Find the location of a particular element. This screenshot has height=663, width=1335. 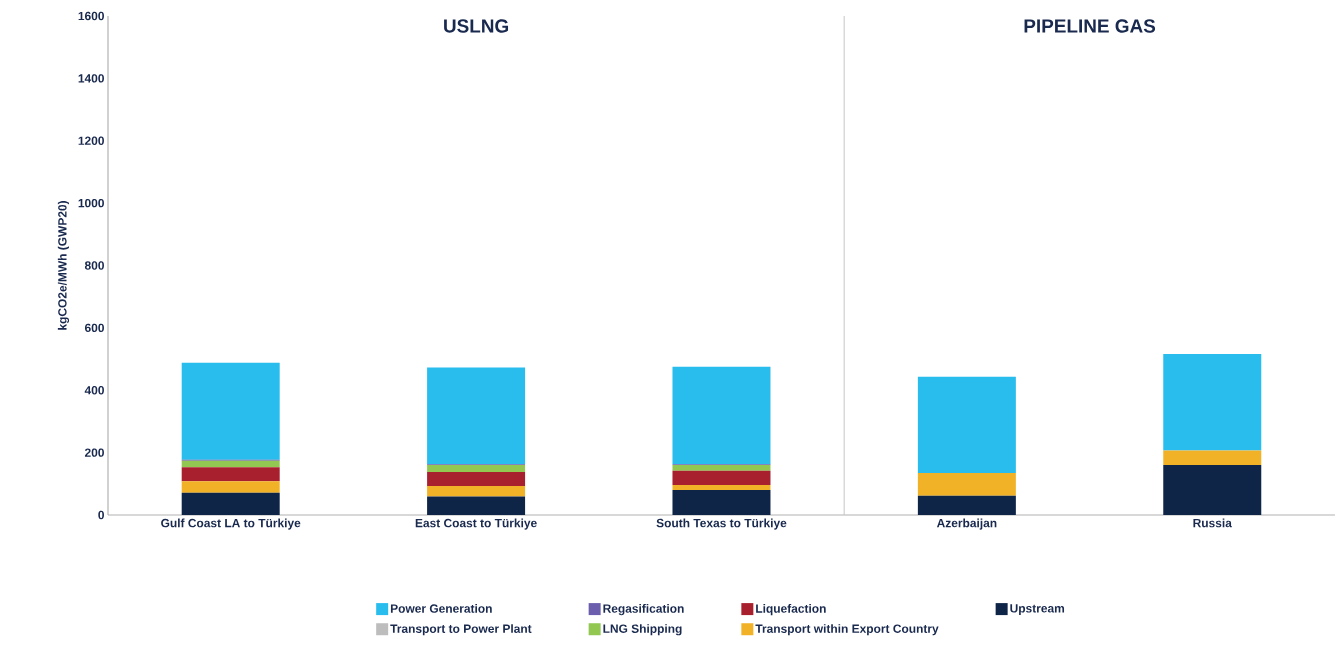

y-tick-label: 200 is located at coordinates (94, 452).